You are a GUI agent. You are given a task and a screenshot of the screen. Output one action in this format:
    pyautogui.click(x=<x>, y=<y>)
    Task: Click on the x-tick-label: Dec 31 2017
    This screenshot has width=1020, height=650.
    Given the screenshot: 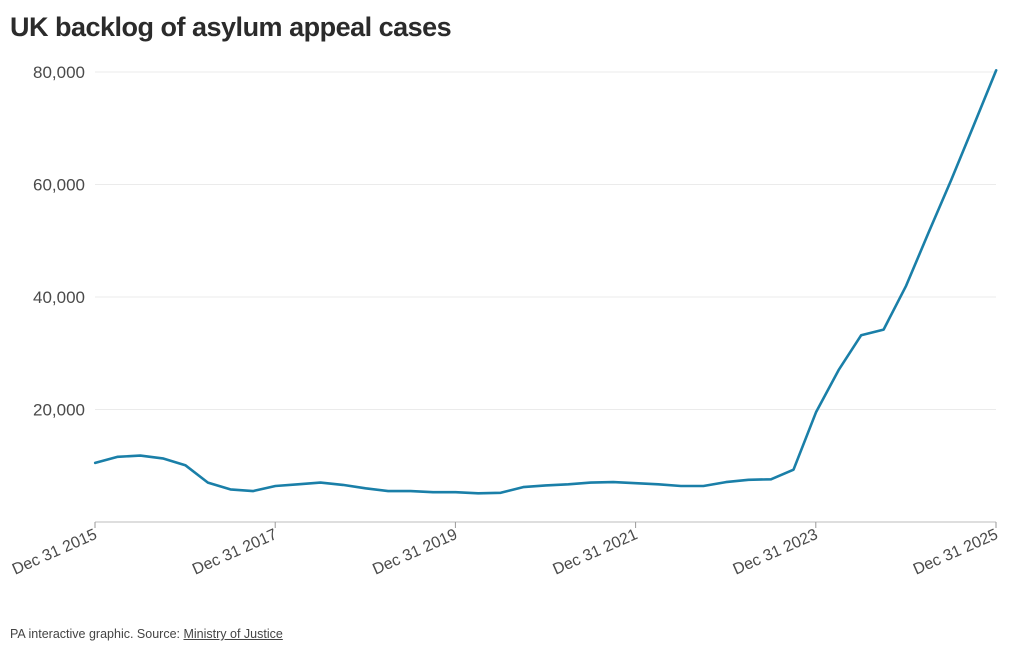 What is the action you would take?
    pyautogui.click(x=235, y=552)
    